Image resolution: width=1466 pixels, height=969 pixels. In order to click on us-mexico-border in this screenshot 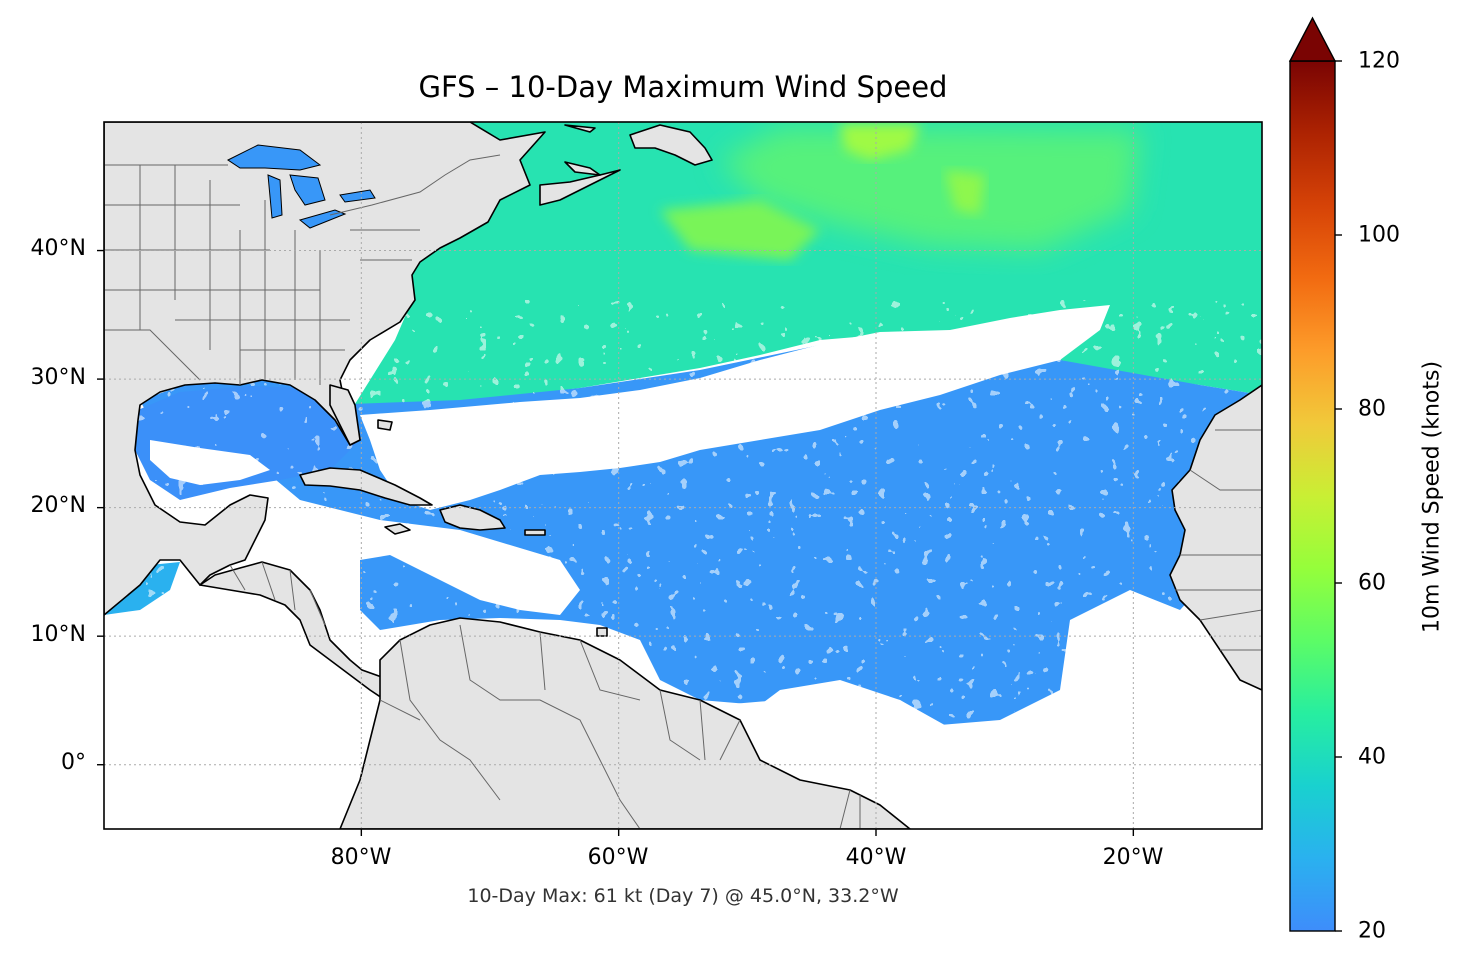, I will do `click(152, 355)`.